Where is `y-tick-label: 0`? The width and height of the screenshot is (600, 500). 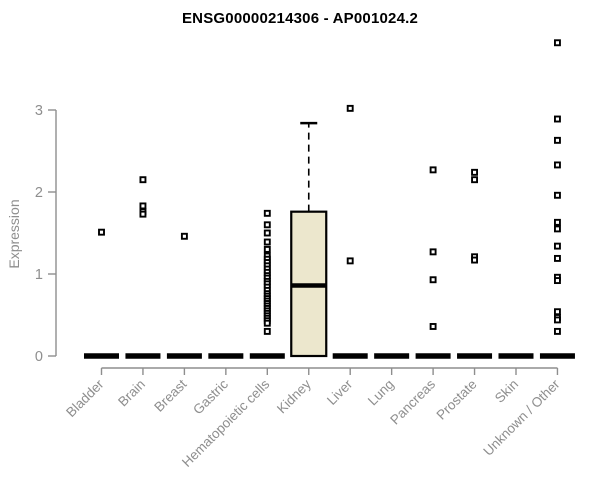
y-tick-label: 0 is located at coordinates (39, 357).